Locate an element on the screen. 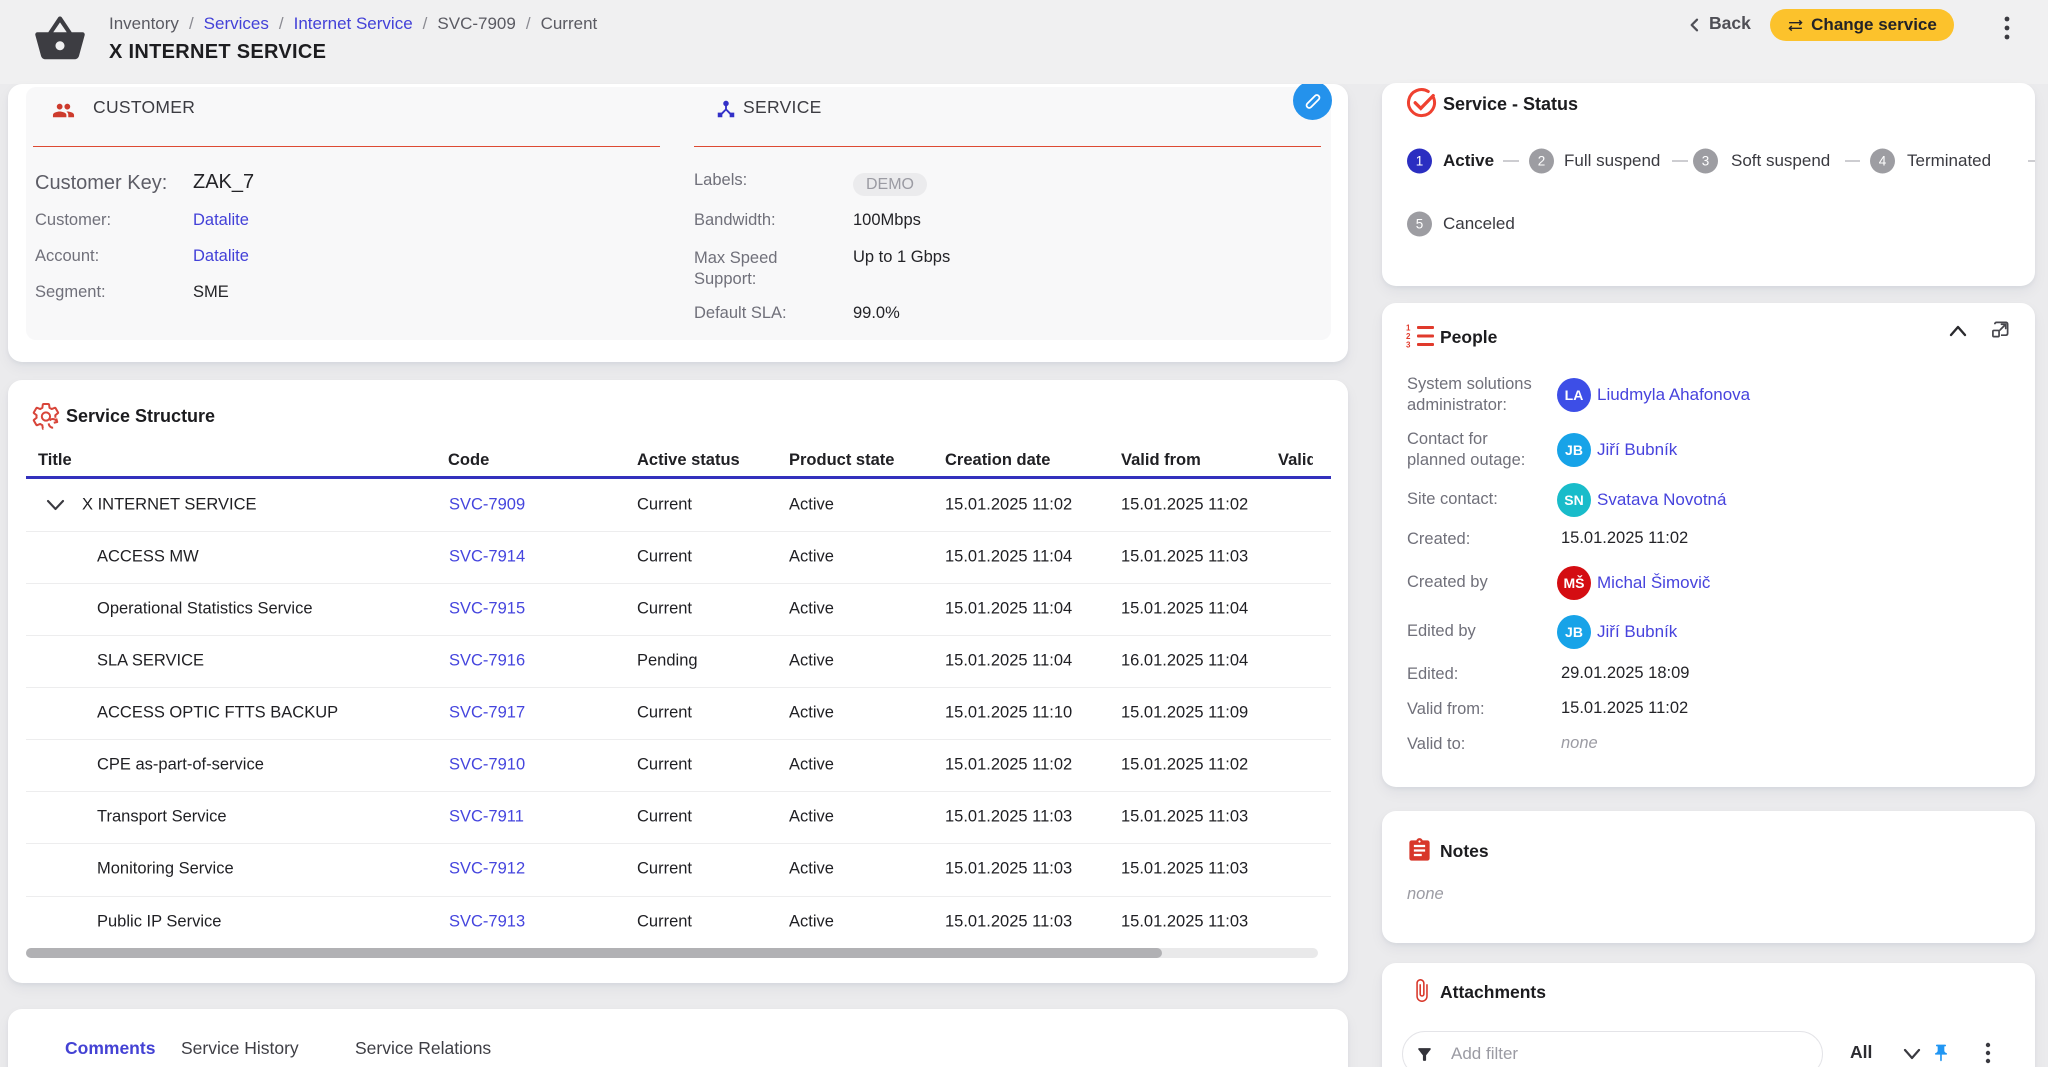 The width and height of the screenshot is (2048, 1067). svg-text: 1 is located at coordinates (1408, 328).